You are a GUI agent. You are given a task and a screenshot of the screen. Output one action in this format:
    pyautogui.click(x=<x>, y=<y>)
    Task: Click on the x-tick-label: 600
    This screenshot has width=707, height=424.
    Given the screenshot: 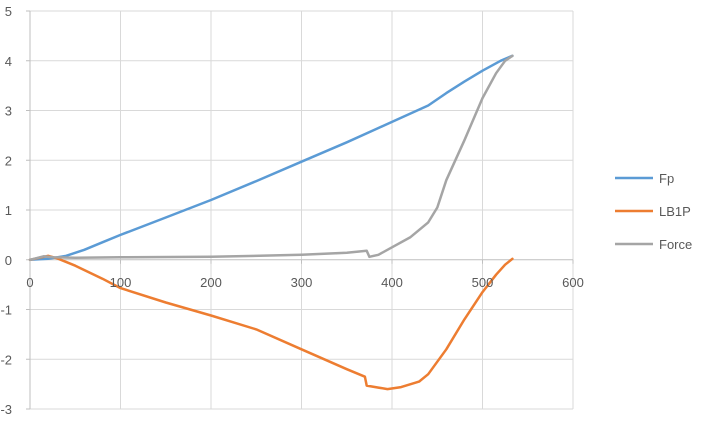 What is the action you would take?
    pyautogui.click(x=573, y=282)
    